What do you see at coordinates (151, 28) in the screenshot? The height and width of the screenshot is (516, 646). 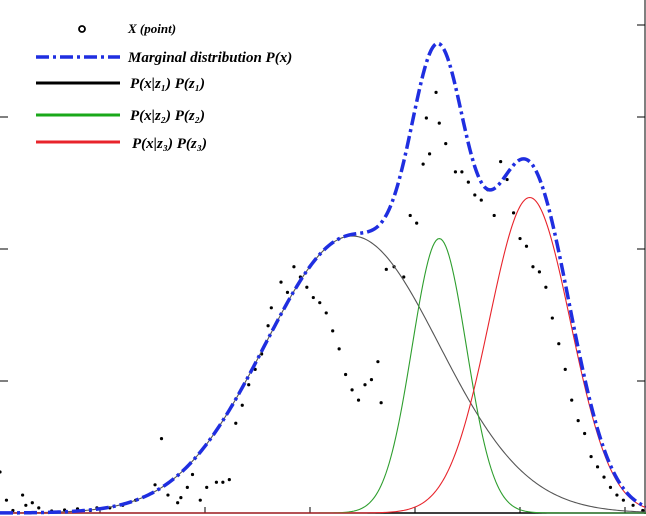 I see `legend-label-points: X (point)` at bounding box center [151, 28].